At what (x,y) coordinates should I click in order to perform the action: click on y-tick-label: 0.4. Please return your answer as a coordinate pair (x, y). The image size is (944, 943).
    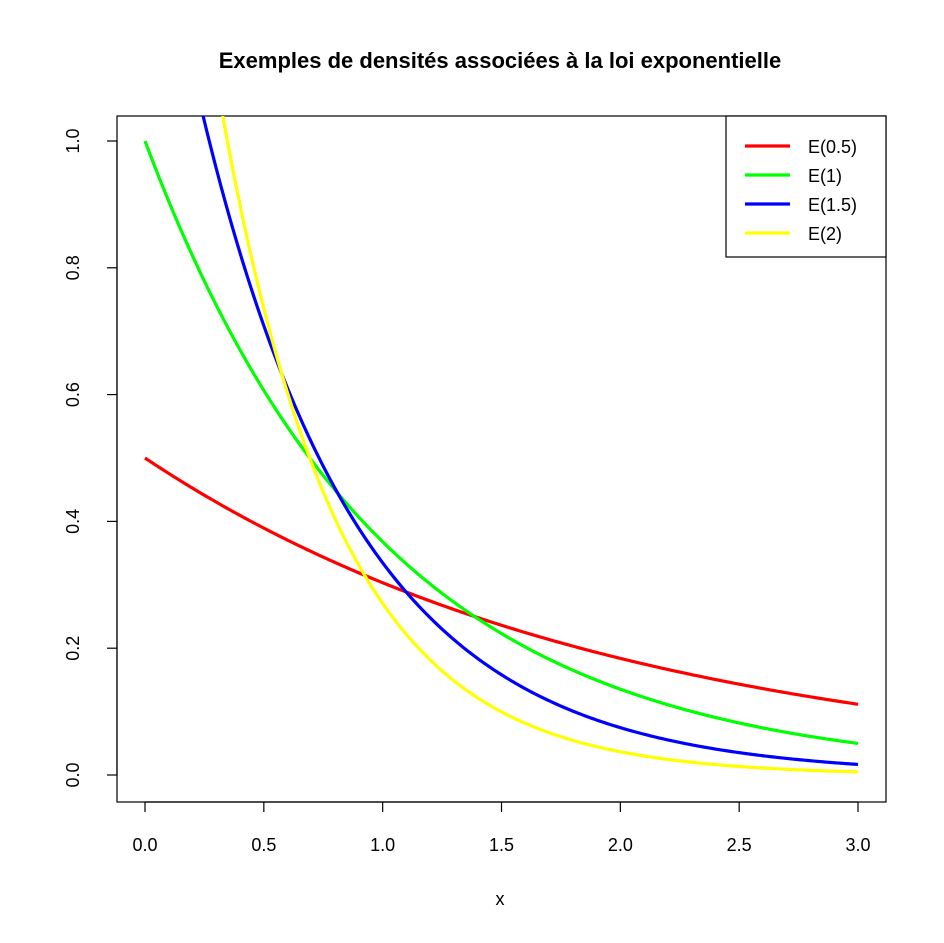
    Looking at the image, I should click on (73, 521).